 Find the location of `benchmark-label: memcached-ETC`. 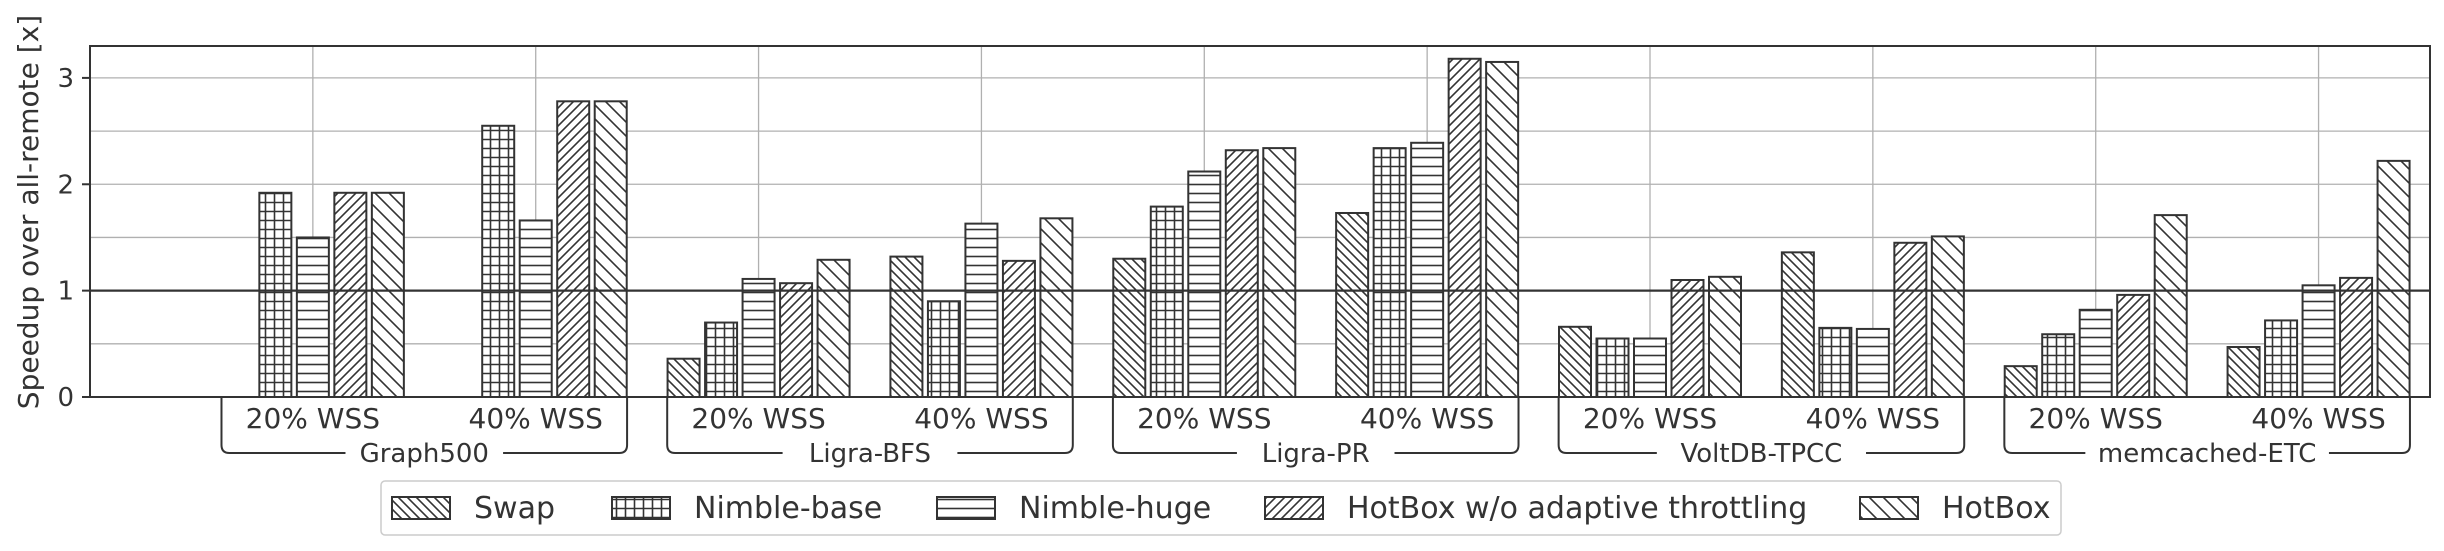

benchmark-label: memcached-ETC is located at coordinates (2207, 454).